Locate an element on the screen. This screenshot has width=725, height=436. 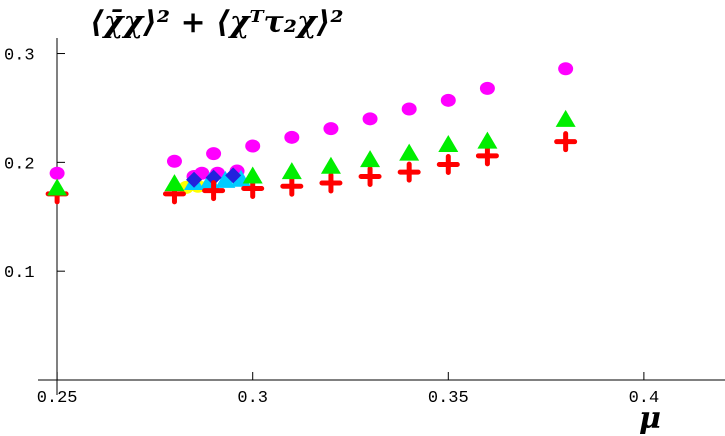
y-tick-label: 0.1 is located at coordinates (19, 273).